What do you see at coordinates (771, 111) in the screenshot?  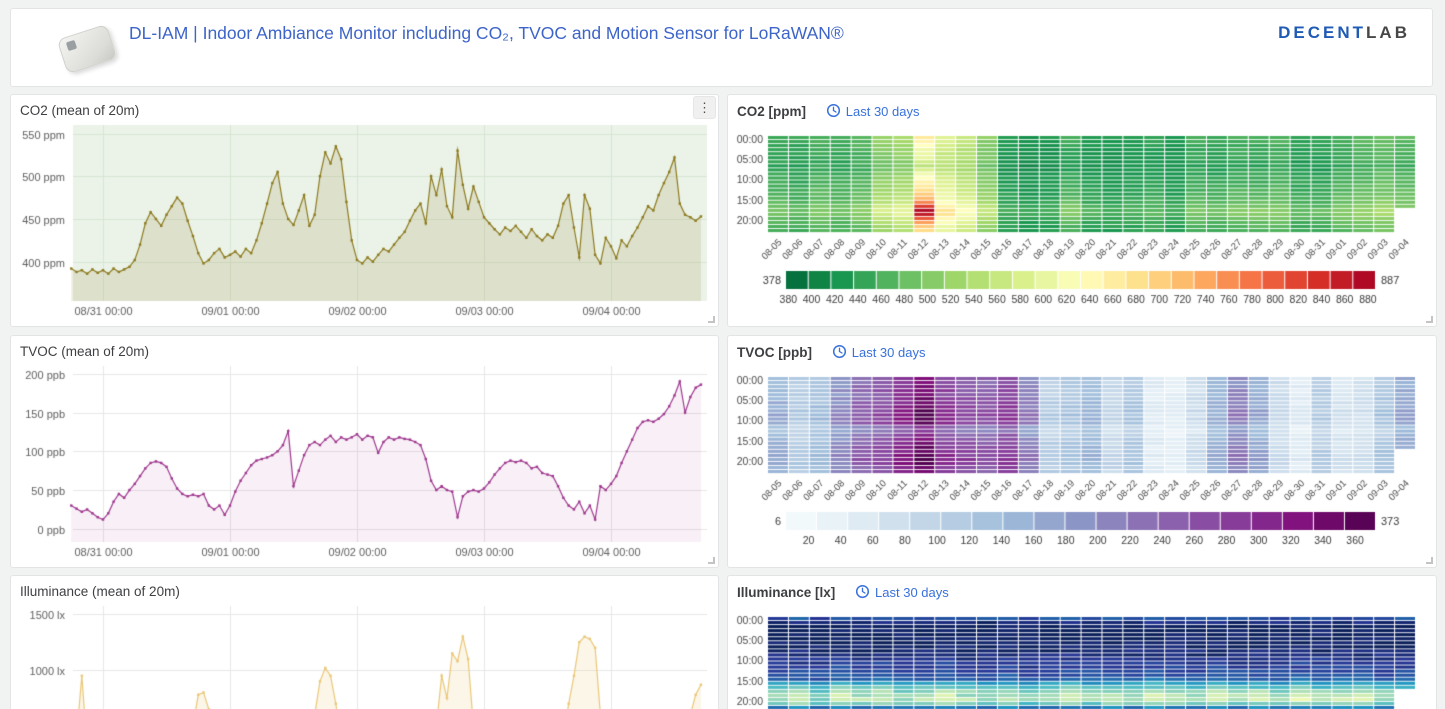 I see `panel-title-text: CO2 [ppm]` at bounding box center [771, 111].